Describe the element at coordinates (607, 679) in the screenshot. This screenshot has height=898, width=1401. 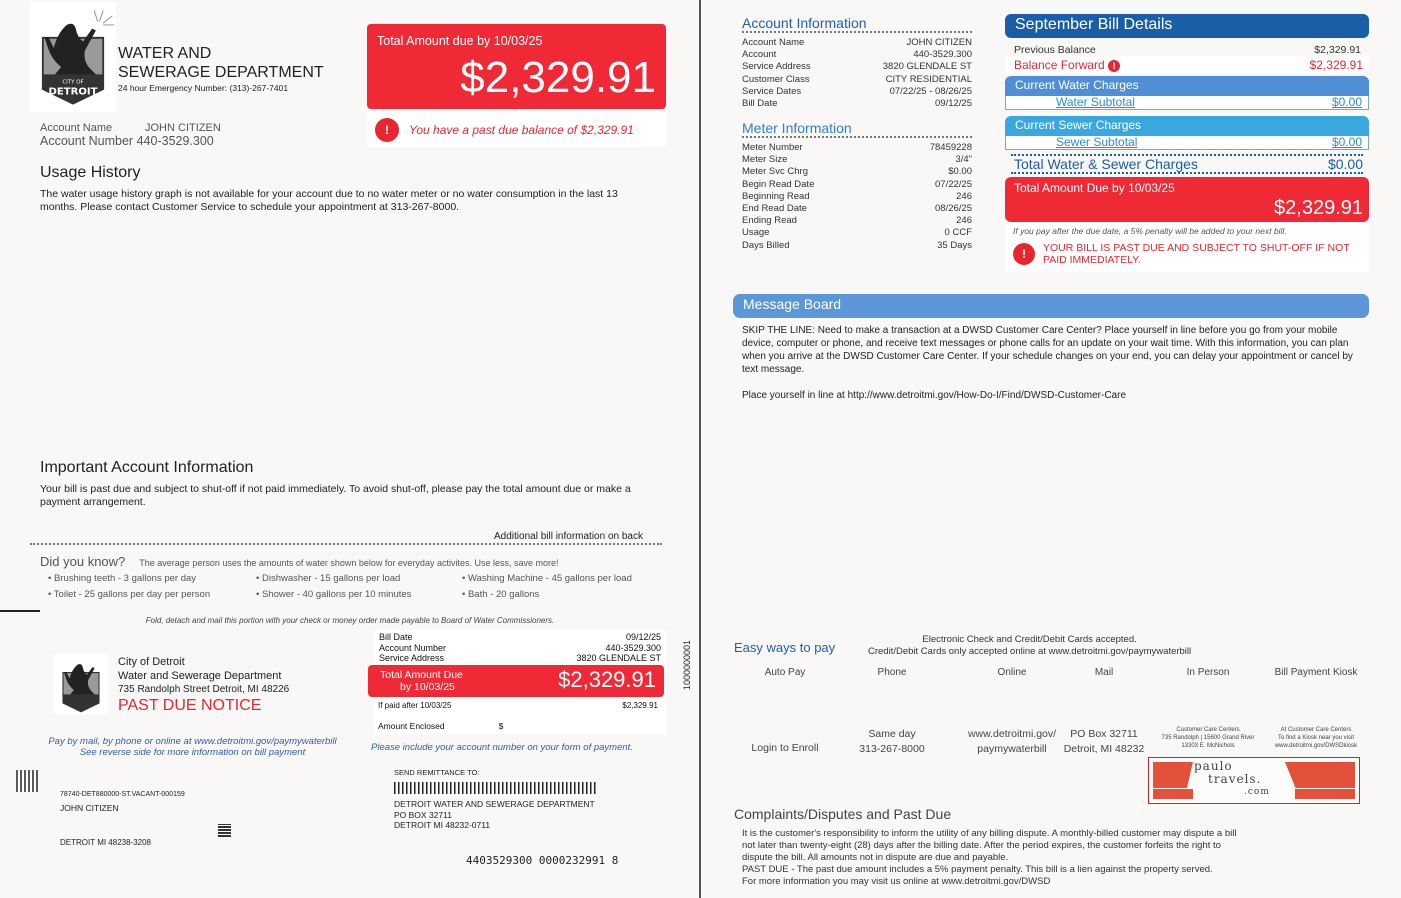
I see `stub-due-amount: $2,329.91` at that location.